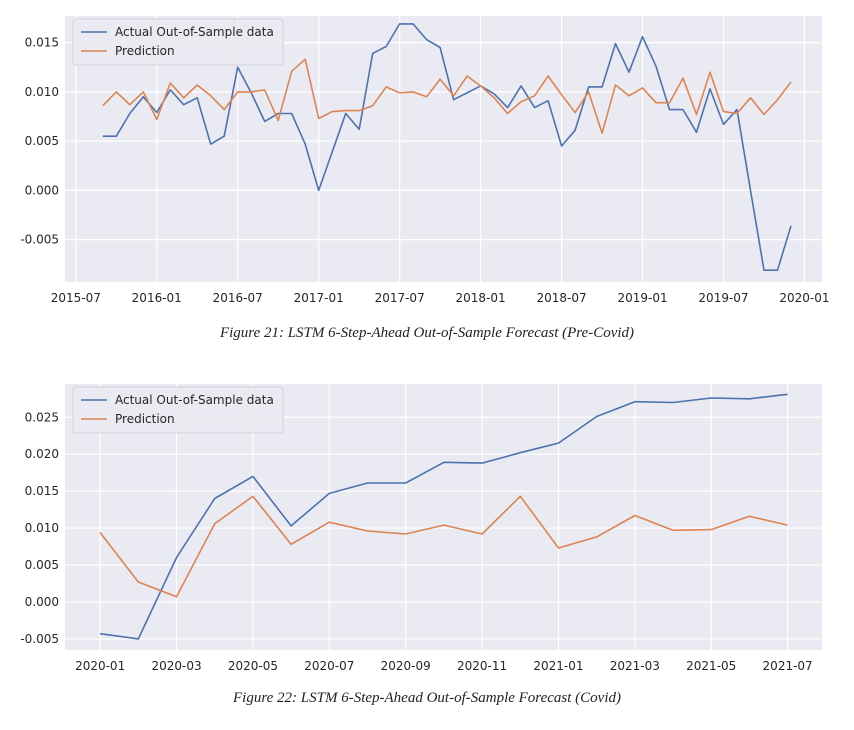  I want to click on x-tick-label: 2015-07, so click(76, 298).